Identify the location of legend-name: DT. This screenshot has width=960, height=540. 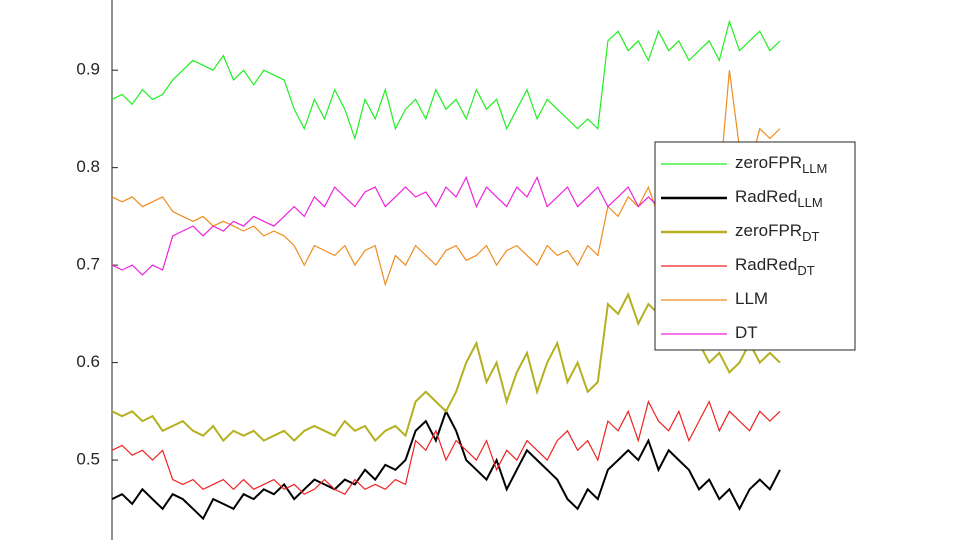
(746, 332).